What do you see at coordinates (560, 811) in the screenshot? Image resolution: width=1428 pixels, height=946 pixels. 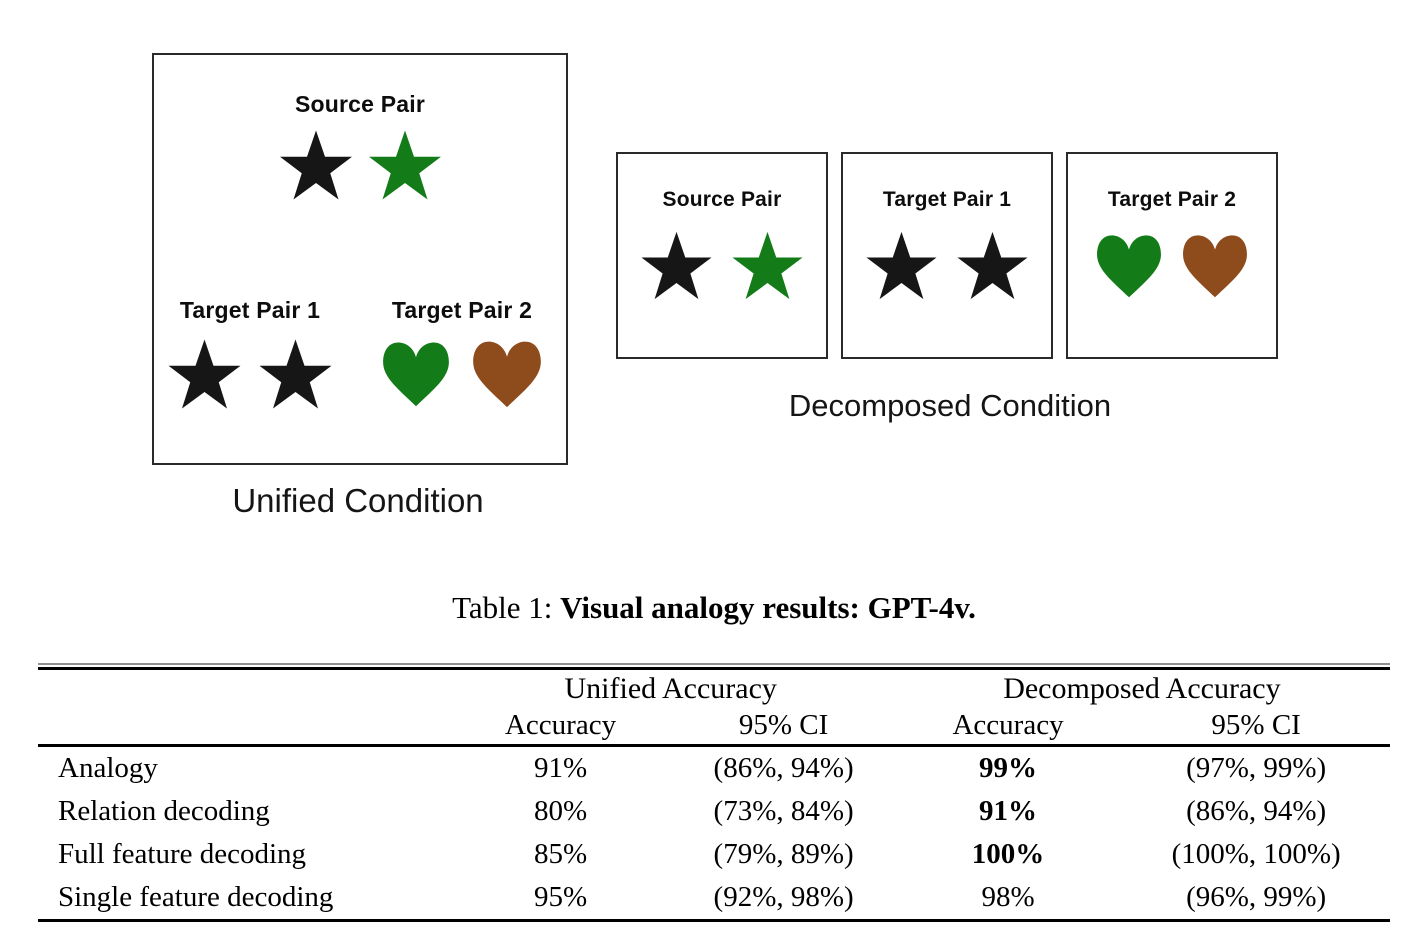 I see `unified-accuracy-value: 80%` at bounding box center [560, 811].